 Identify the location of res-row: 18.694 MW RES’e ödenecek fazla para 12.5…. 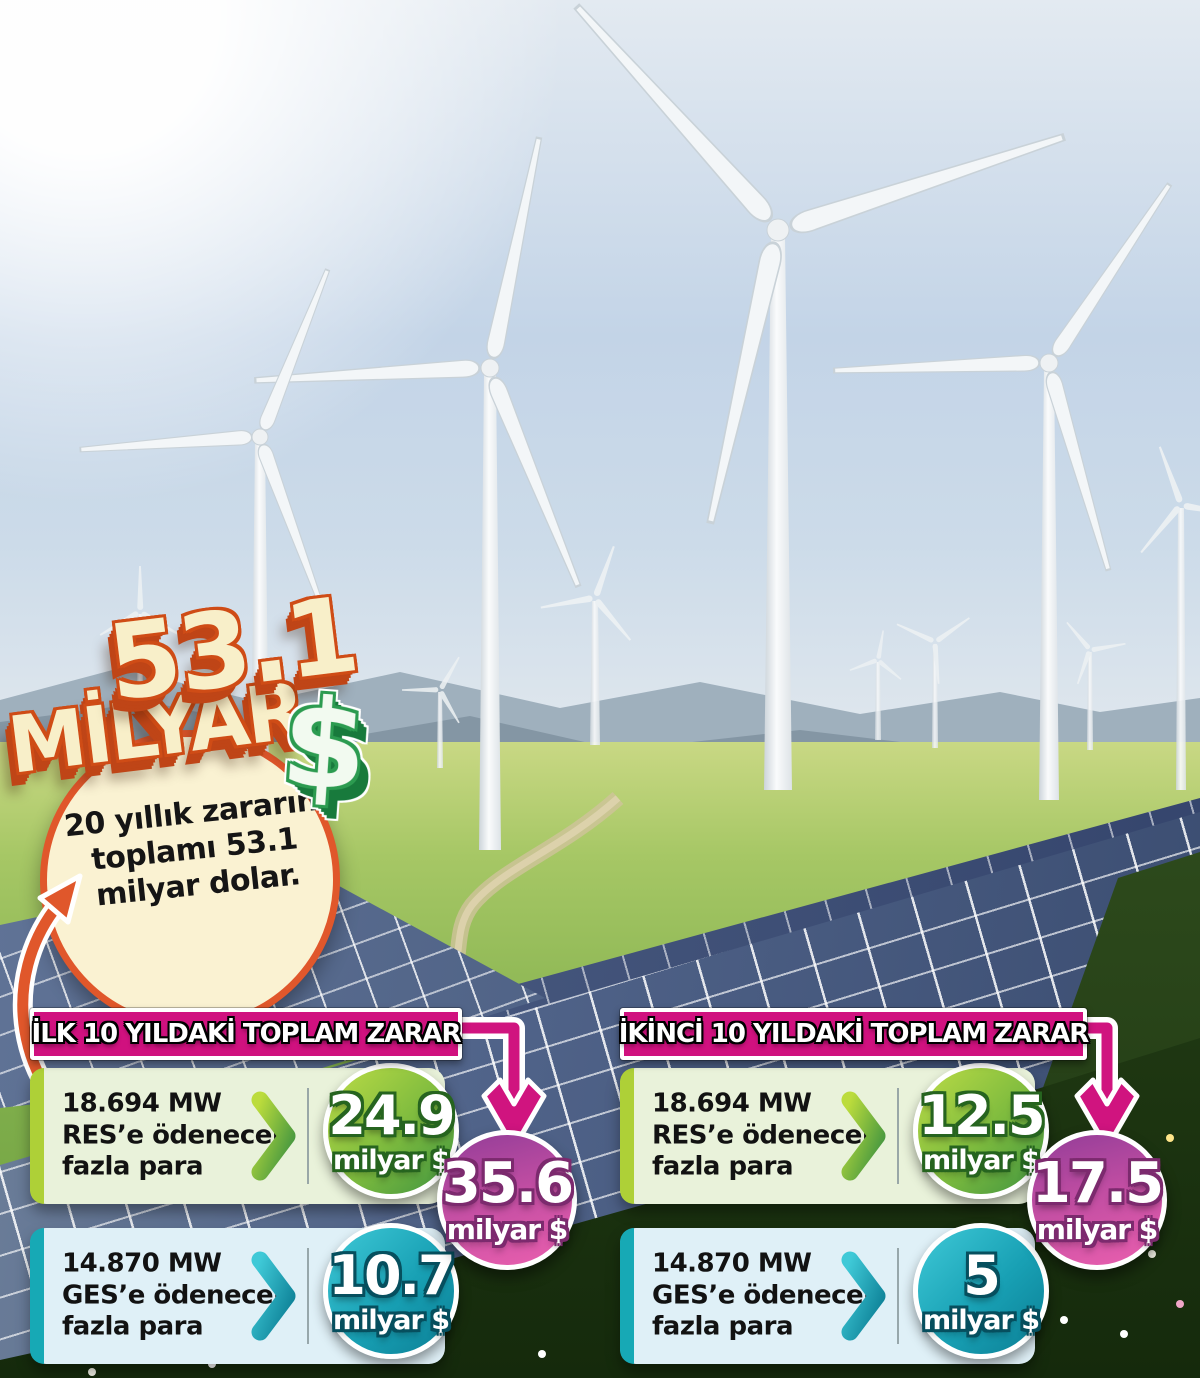
(834, 1133).